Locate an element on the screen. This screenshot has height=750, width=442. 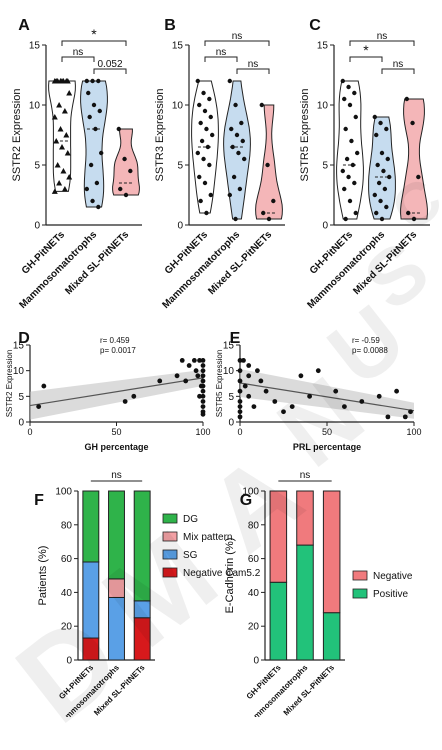
panel-a-y-tick-label: 15 is located at coordinates (35, 46).